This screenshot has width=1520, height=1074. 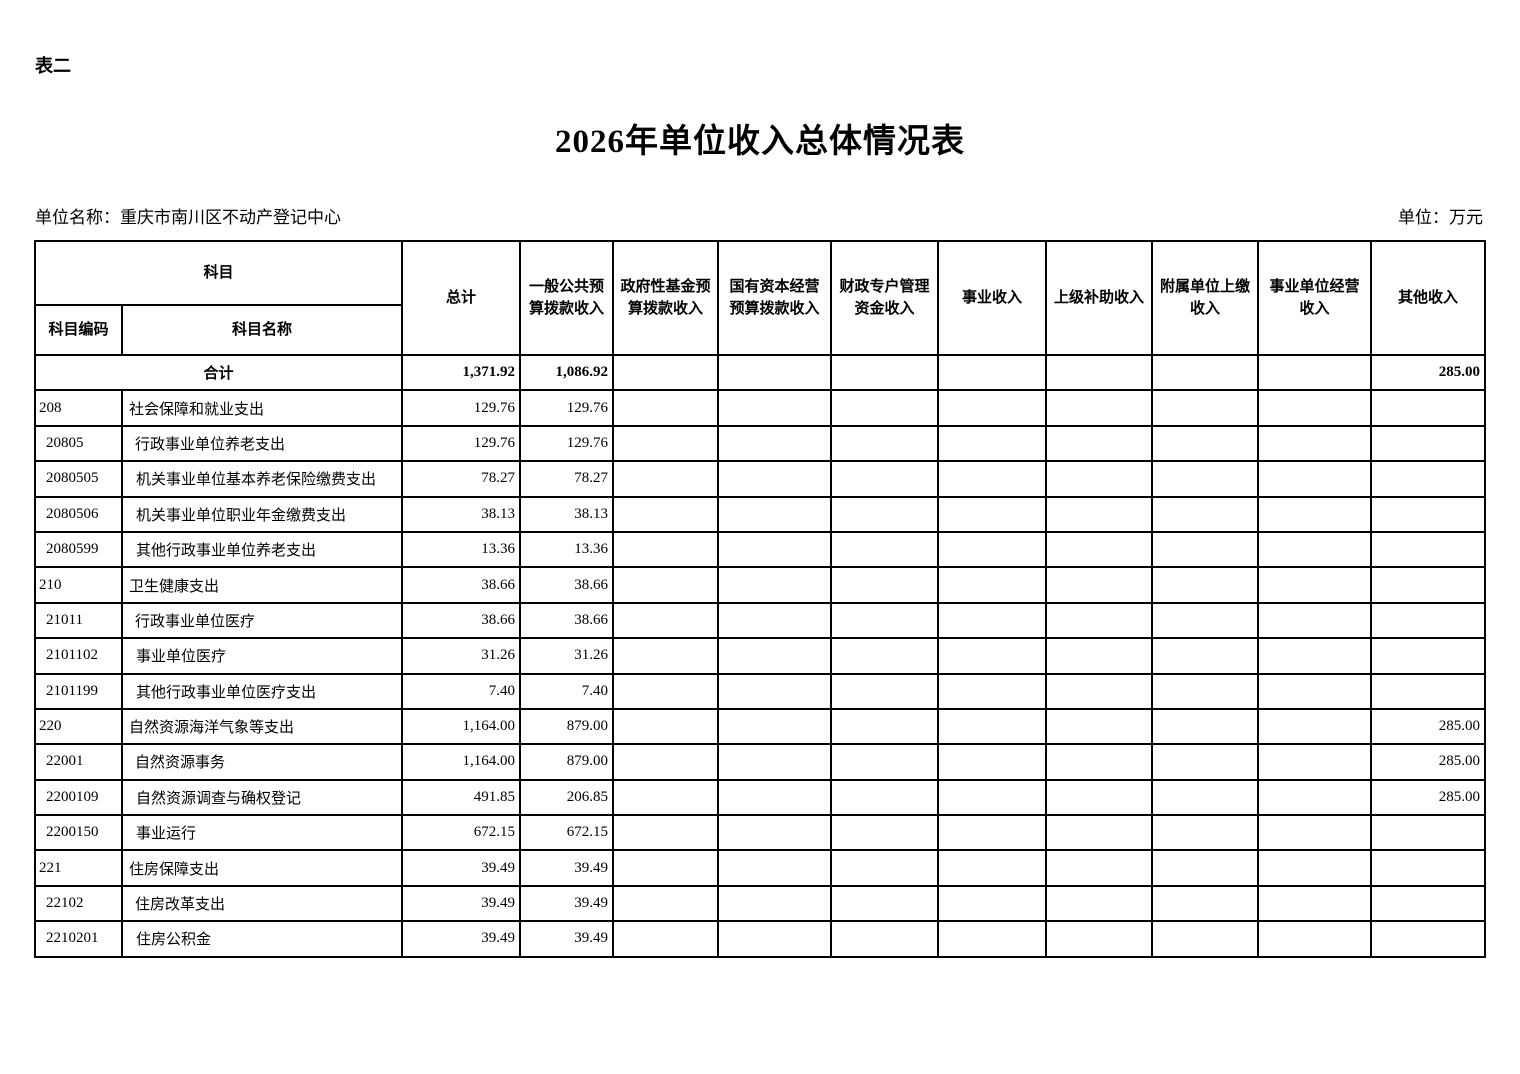 What do you see at coordinates (760, 762) in the screenshot?
I see `table-row: 22001 自然资源事务 1,164.00 879.00 285.00` at bounding box center [760, 762].